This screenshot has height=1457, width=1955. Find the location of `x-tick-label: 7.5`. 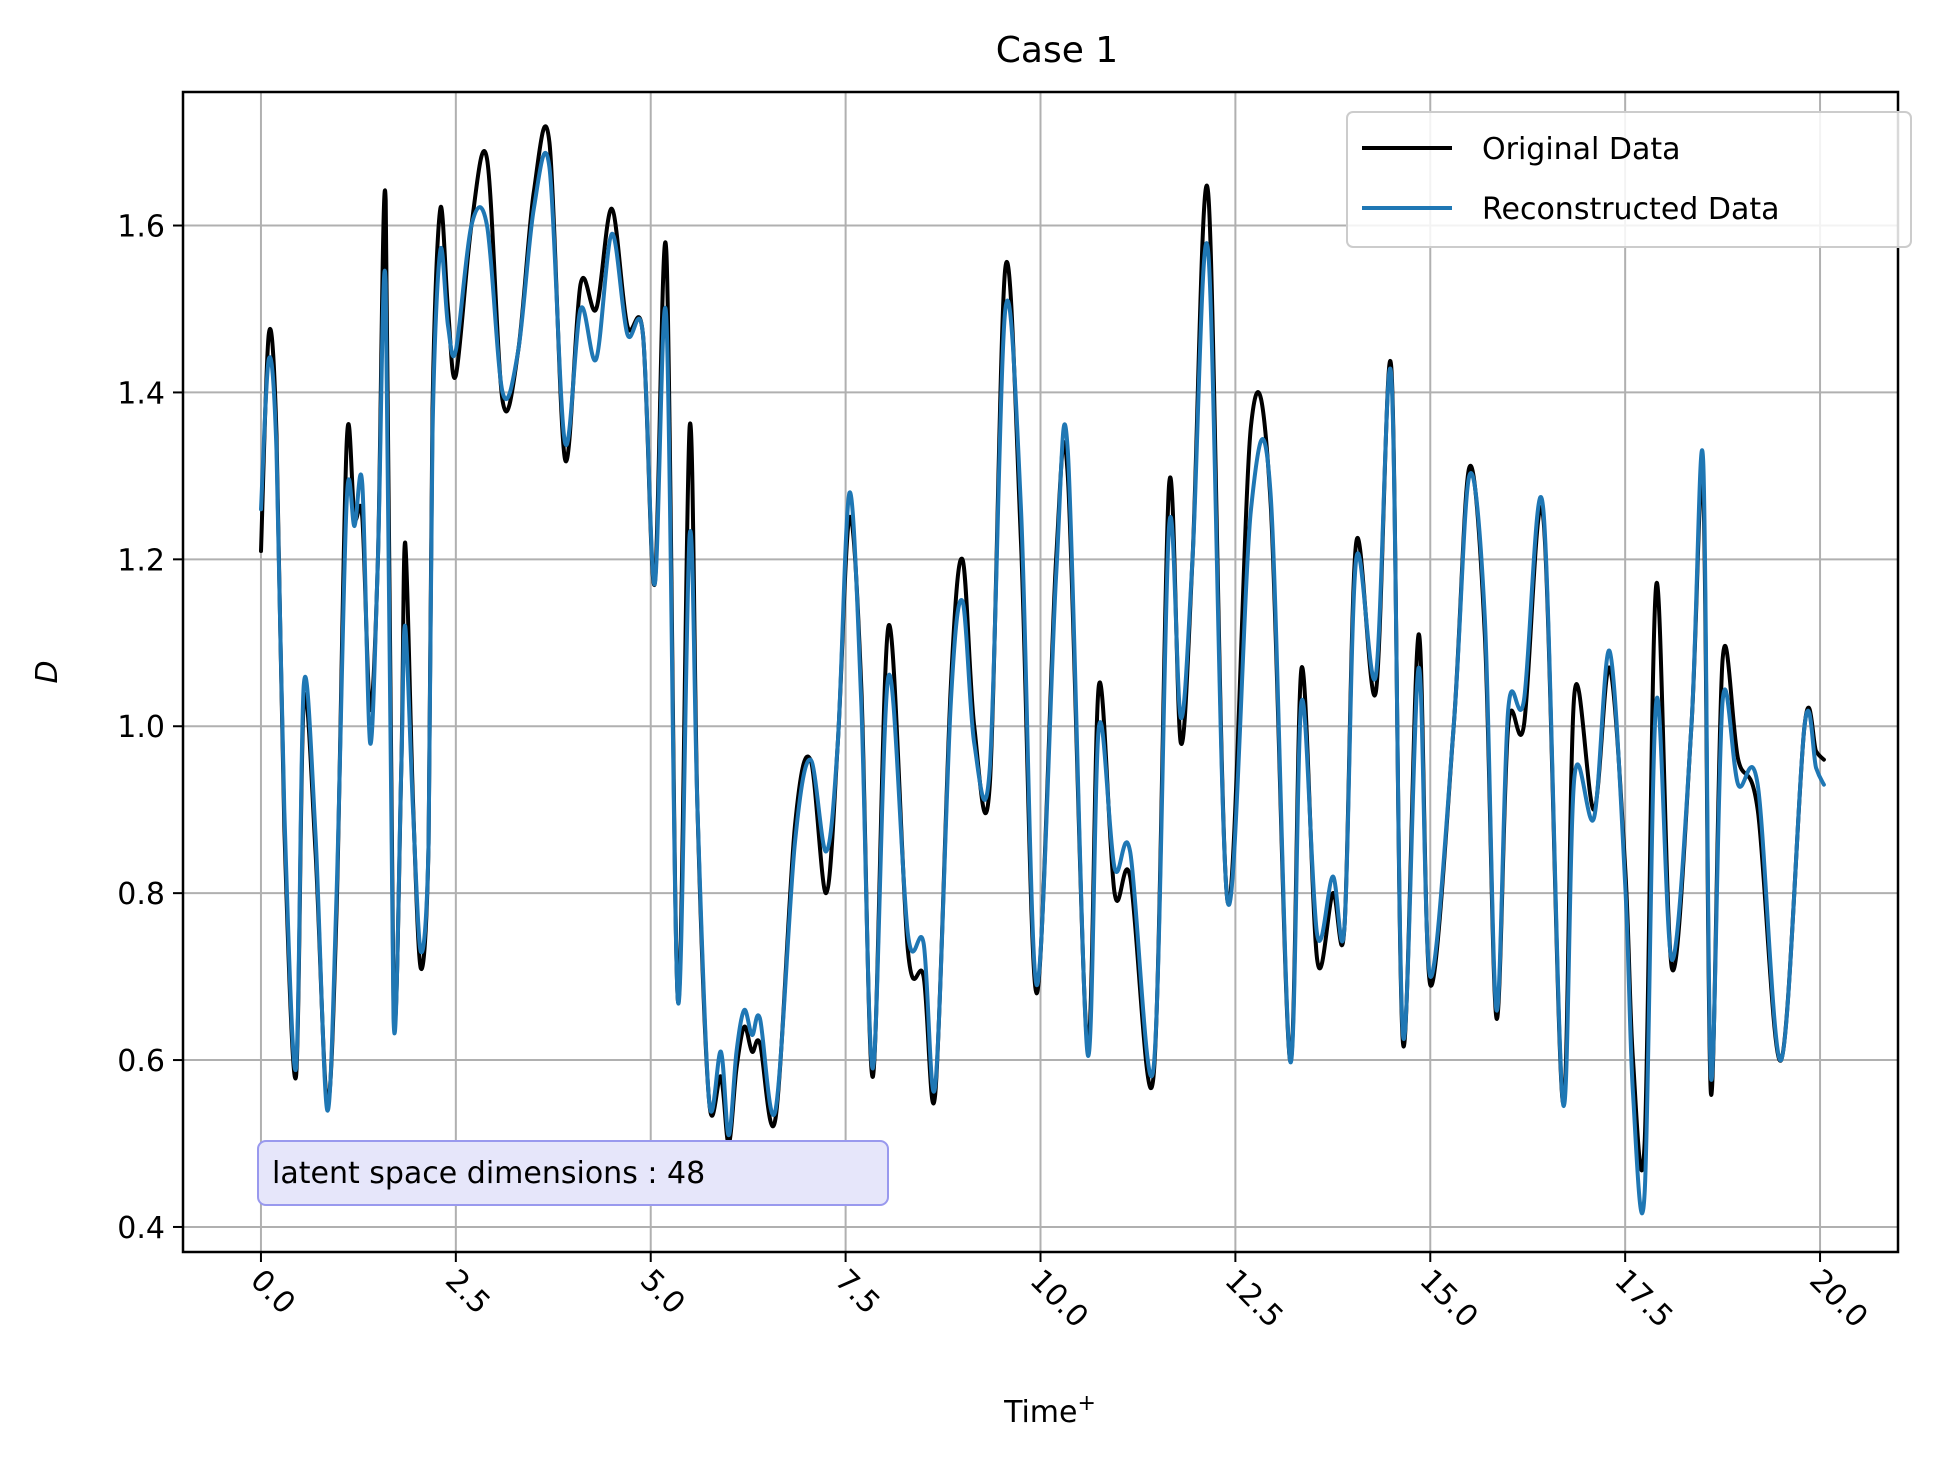

x-tick-label: 7.5 is located at coordinates (857, 1292).